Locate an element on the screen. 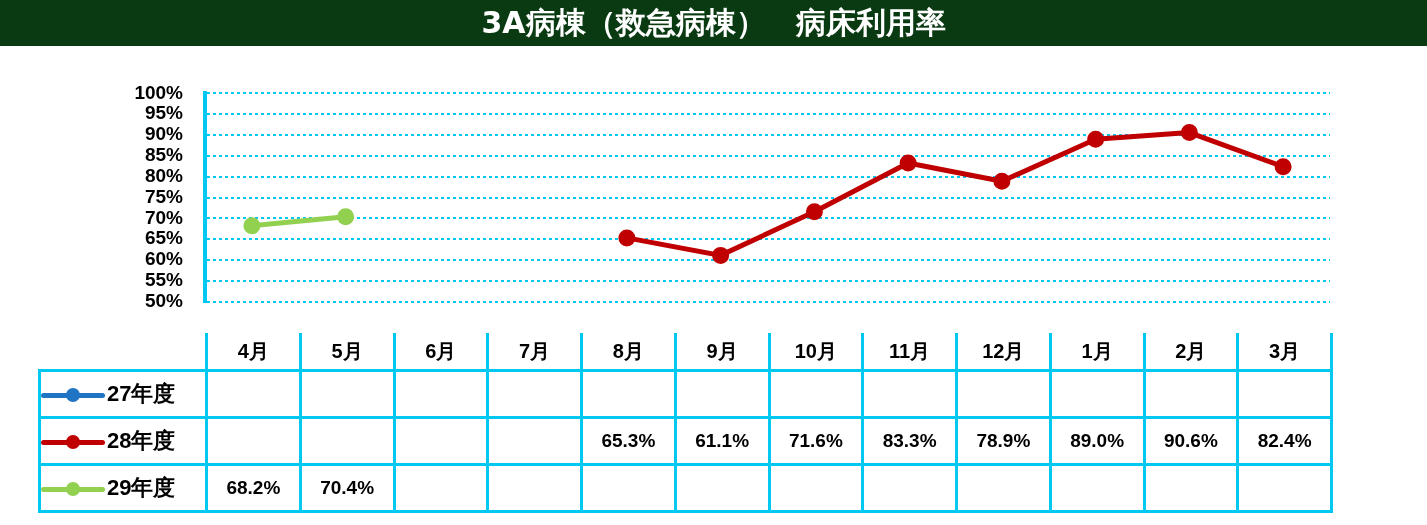 This screenshot has height=525, width=1427. data-label: 65.3% is located at coordinates (628, 441).